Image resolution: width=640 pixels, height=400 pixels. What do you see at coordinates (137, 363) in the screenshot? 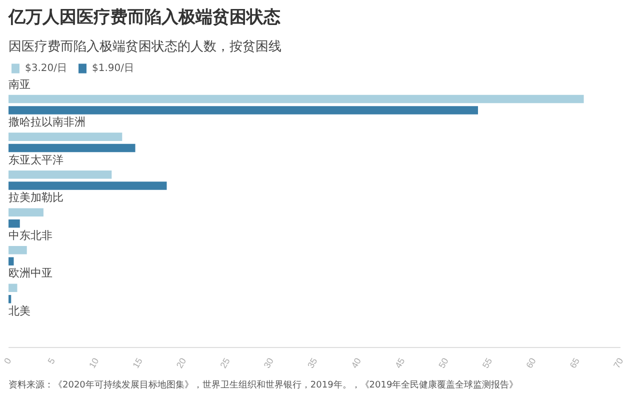
I see `x-tick-label: 15` at bounding box center [137, 363].